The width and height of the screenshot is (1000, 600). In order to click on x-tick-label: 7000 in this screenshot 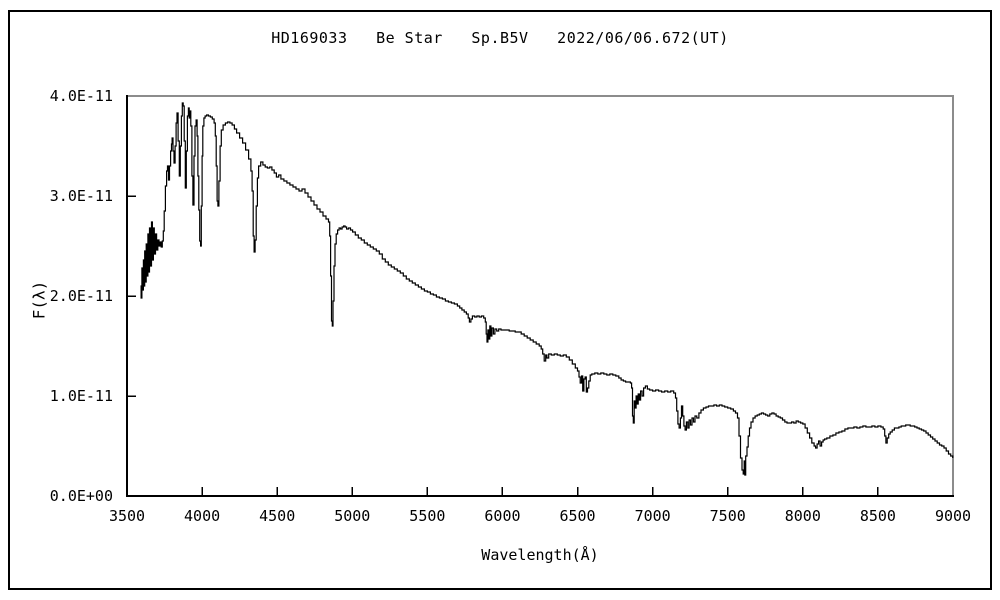, I will do `click(652, 516)`.